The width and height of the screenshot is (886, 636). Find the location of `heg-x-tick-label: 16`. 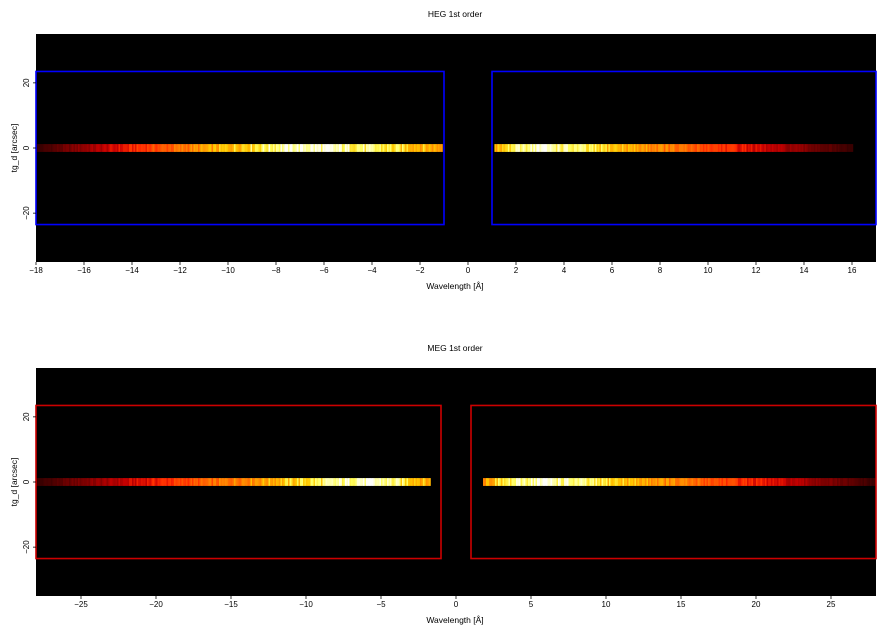

heg-x-tick-label: 16 is located at coordinates (852, 270).